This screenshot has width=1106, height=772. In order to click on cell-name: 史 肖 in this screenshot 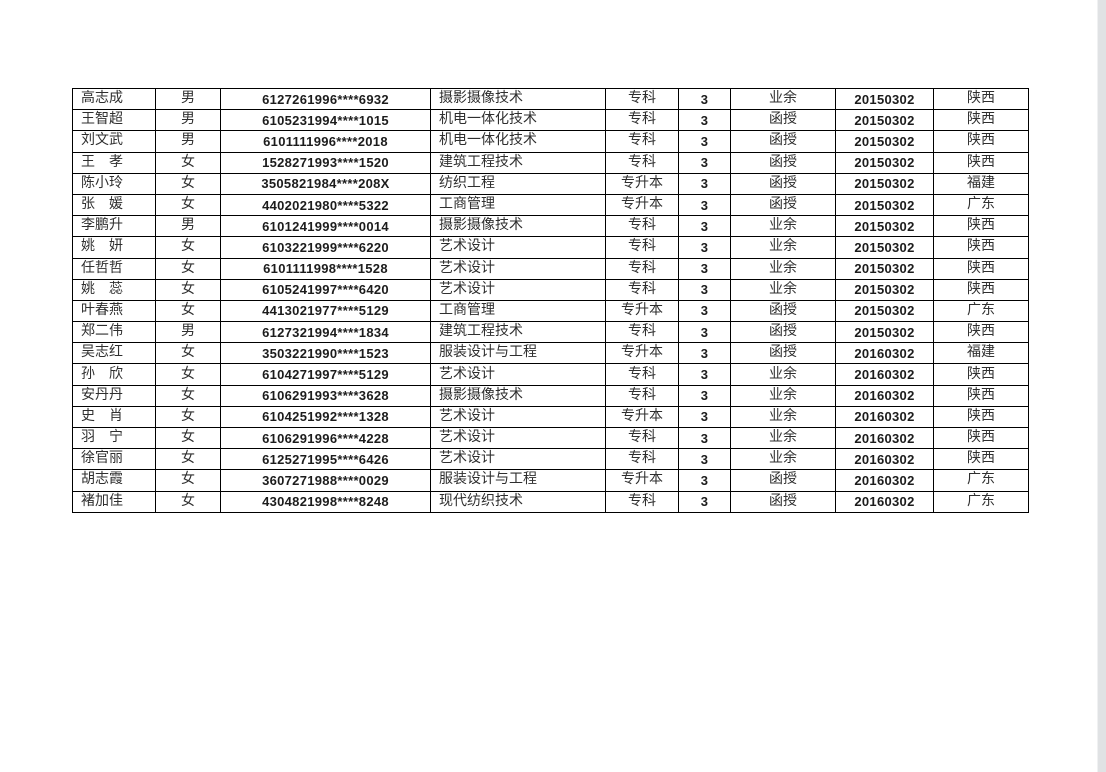, I will do `click(114, 417)`.